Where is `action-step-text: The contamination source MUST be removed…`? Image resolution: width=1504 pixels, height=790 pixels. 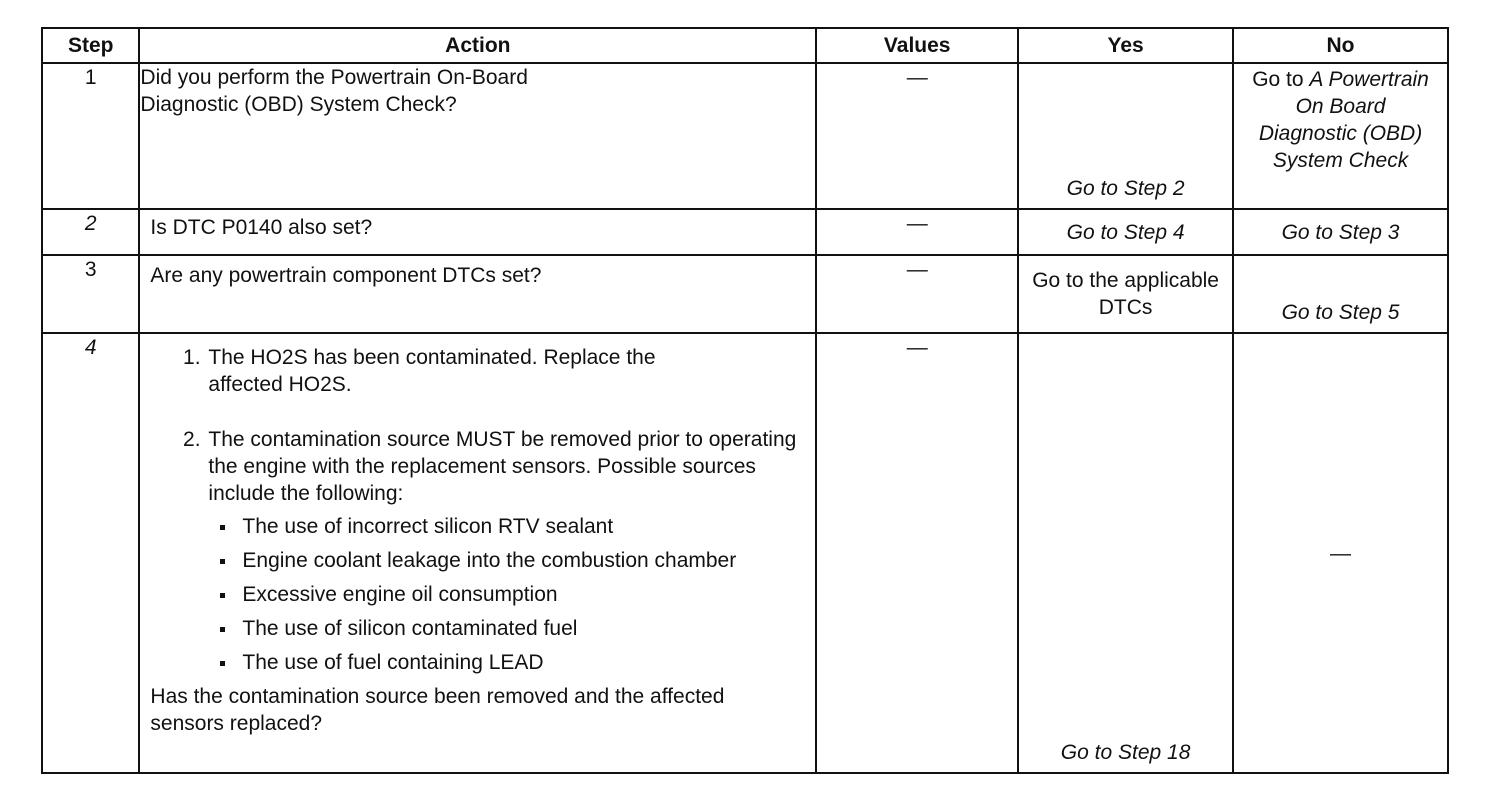 action-step-text: The contamination source MUST be removed… is located at coordinates (502, 466).